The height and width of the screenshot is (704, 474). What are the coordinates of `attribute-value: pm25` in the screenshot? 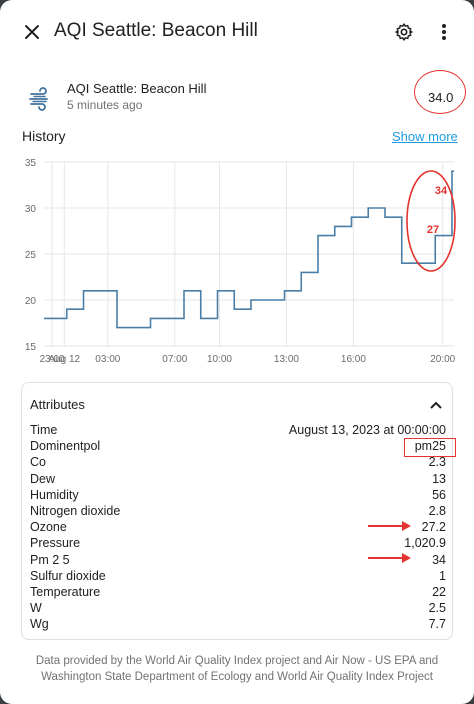 It's located at (430, 446).